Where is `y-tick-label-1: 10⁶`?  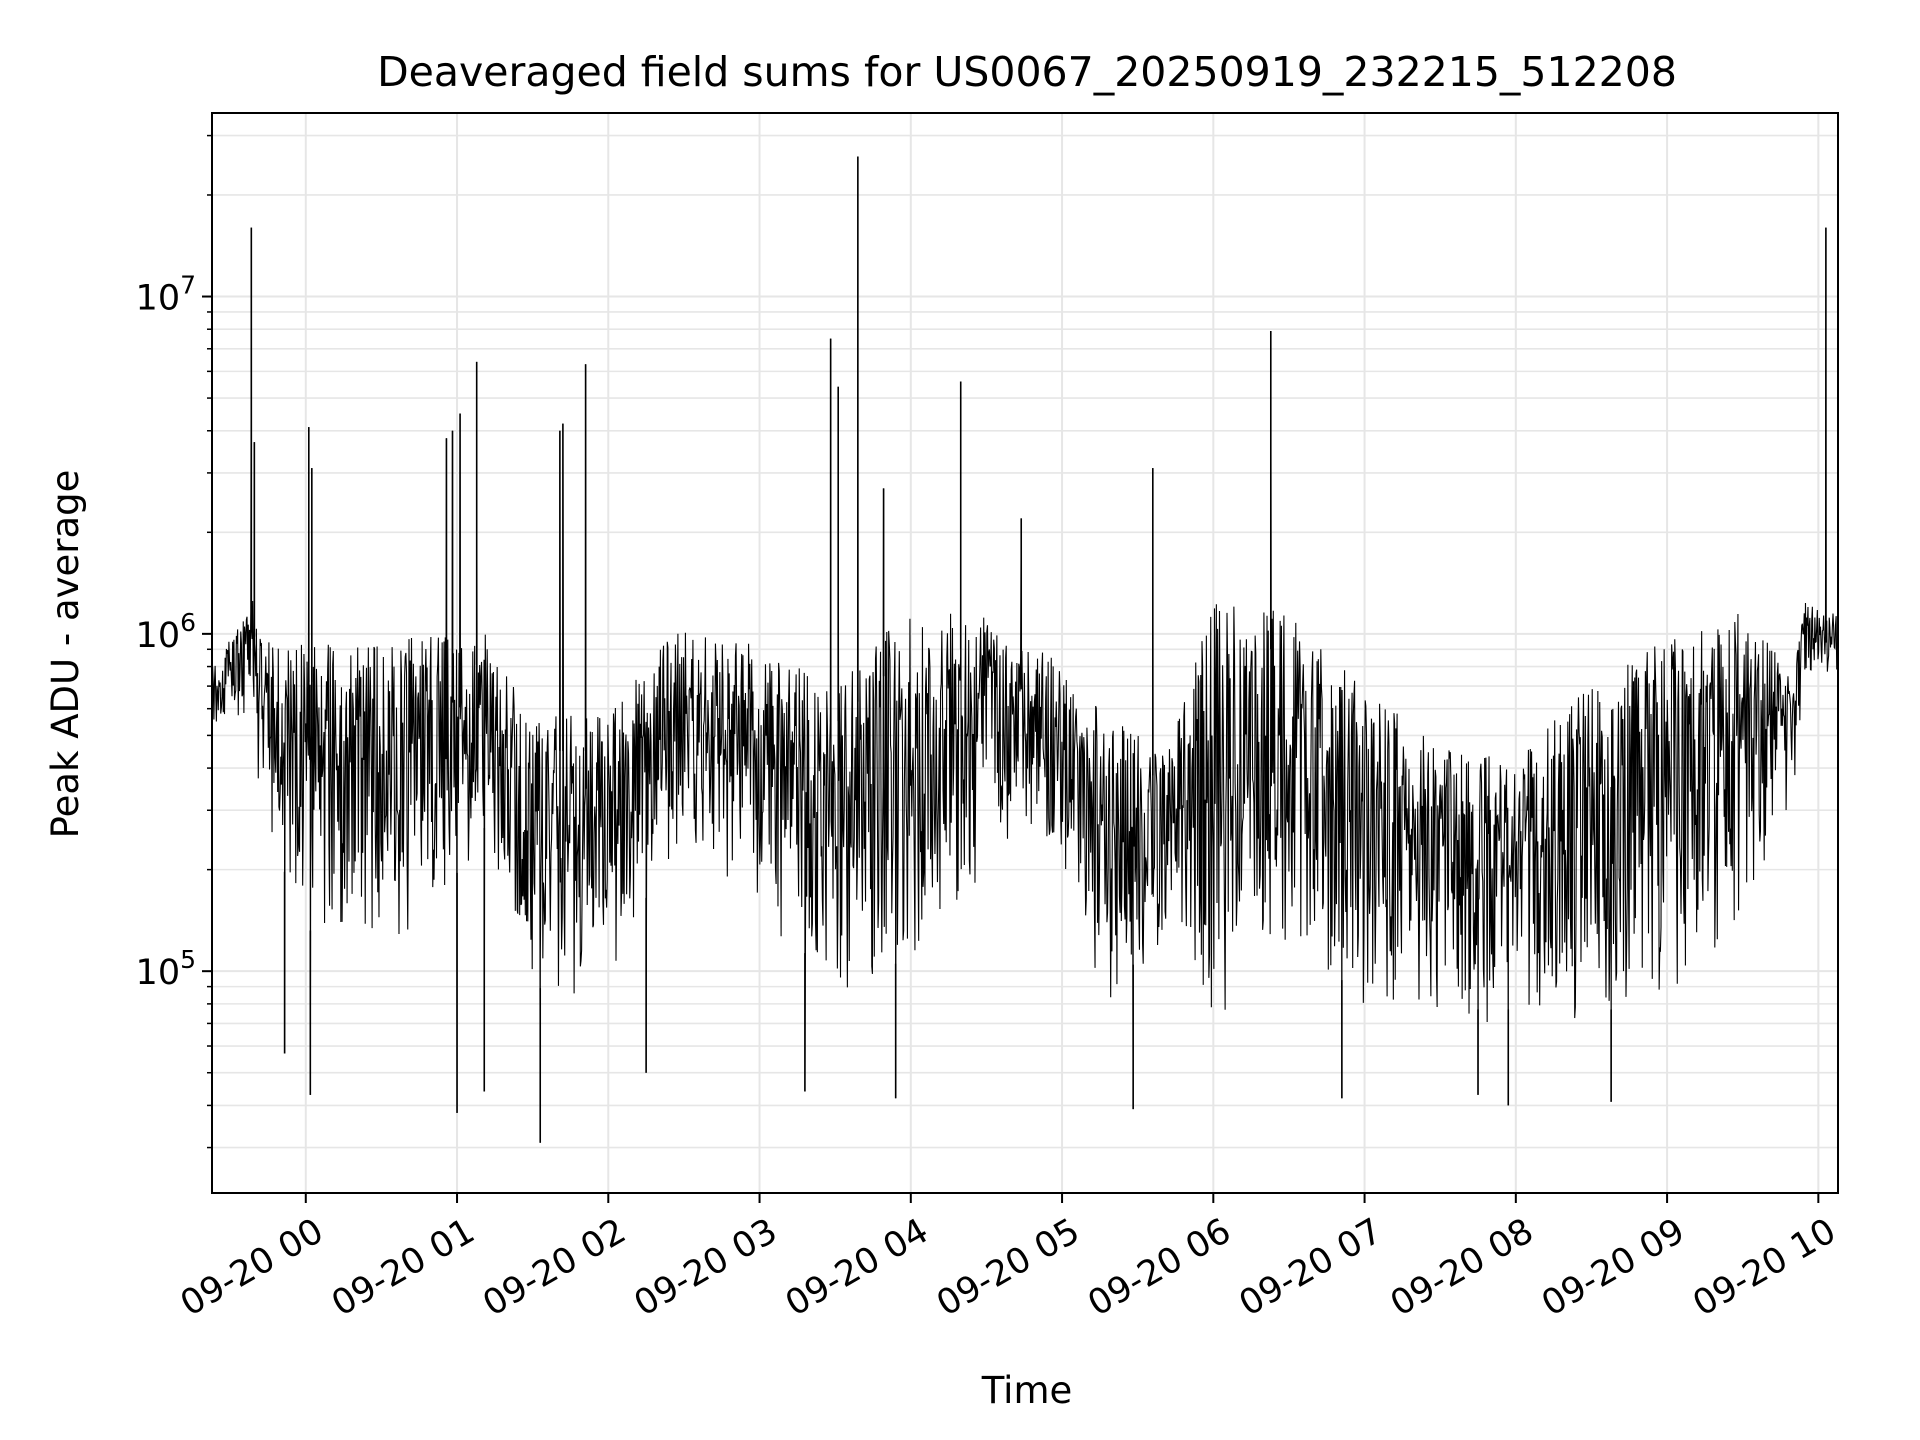
y-tick-label-1: 10⁶ is located at coordinates (166, 632).